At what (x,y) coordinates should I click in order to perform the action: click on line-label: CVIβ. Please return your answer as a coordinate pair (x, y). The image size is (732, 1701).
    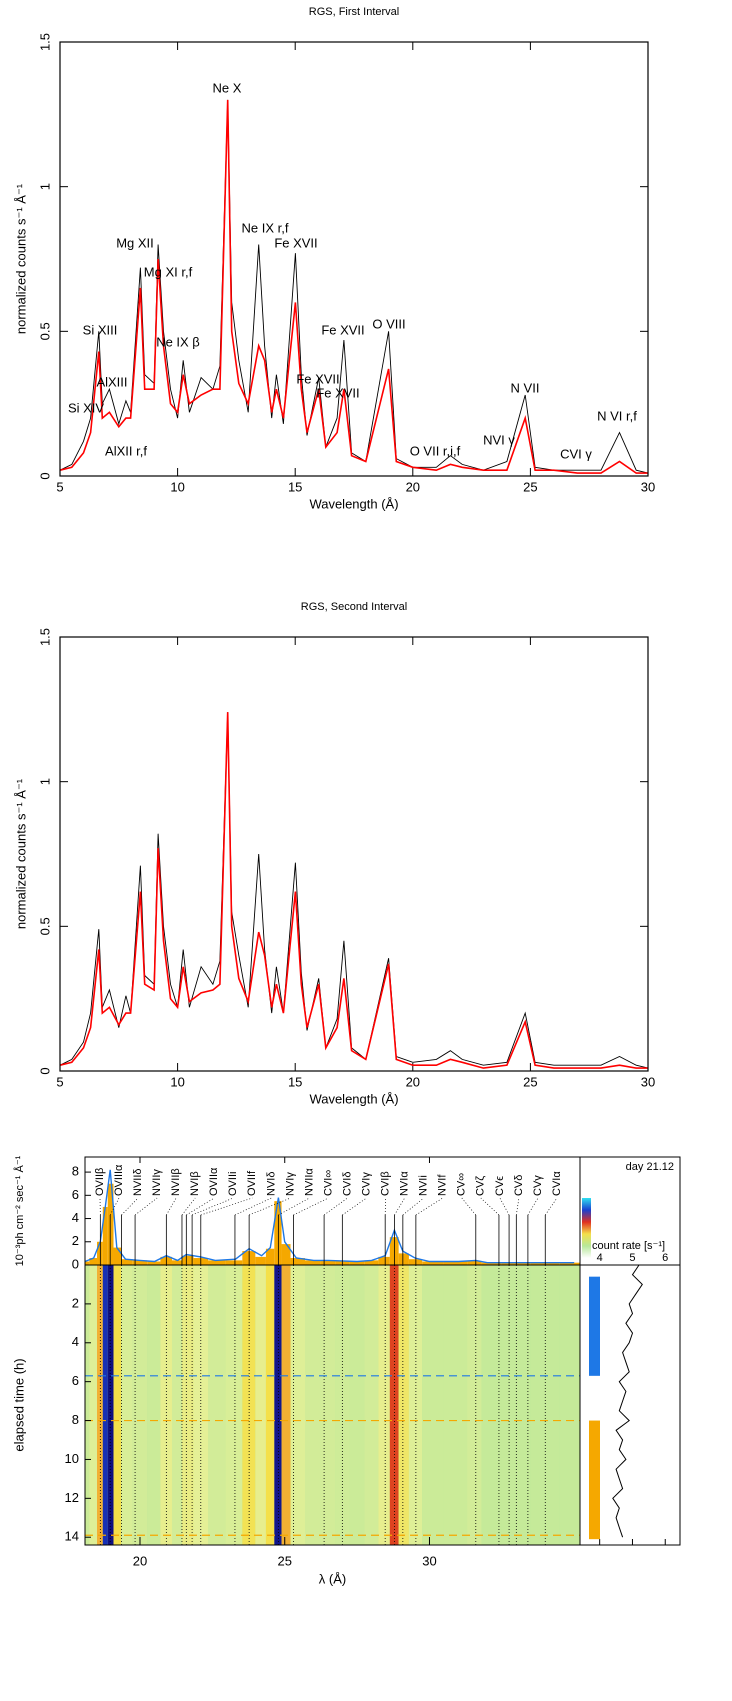
    Looking at the image, I should click on (386, 1183).